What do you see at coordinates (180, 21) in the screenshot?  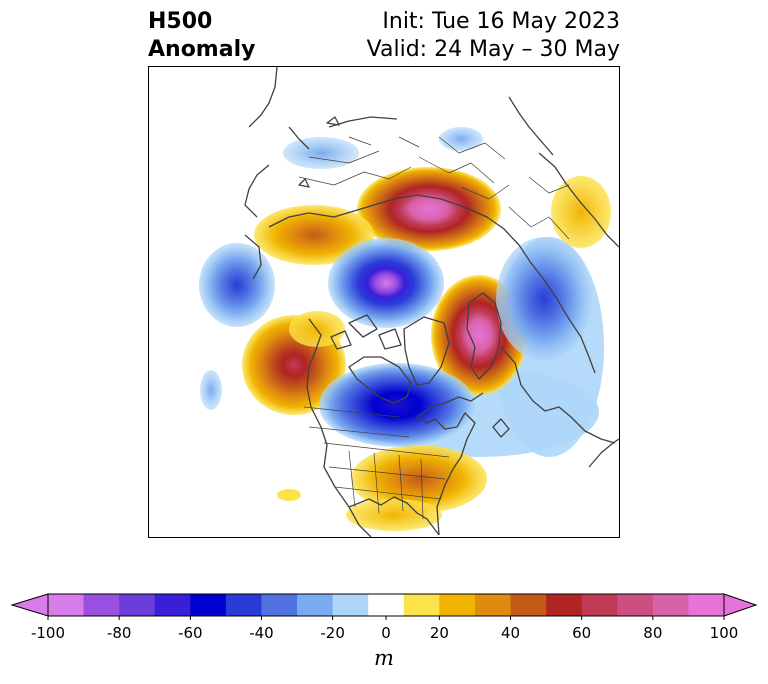 I see `title-variable: H500` at bounding box center [180, 21].